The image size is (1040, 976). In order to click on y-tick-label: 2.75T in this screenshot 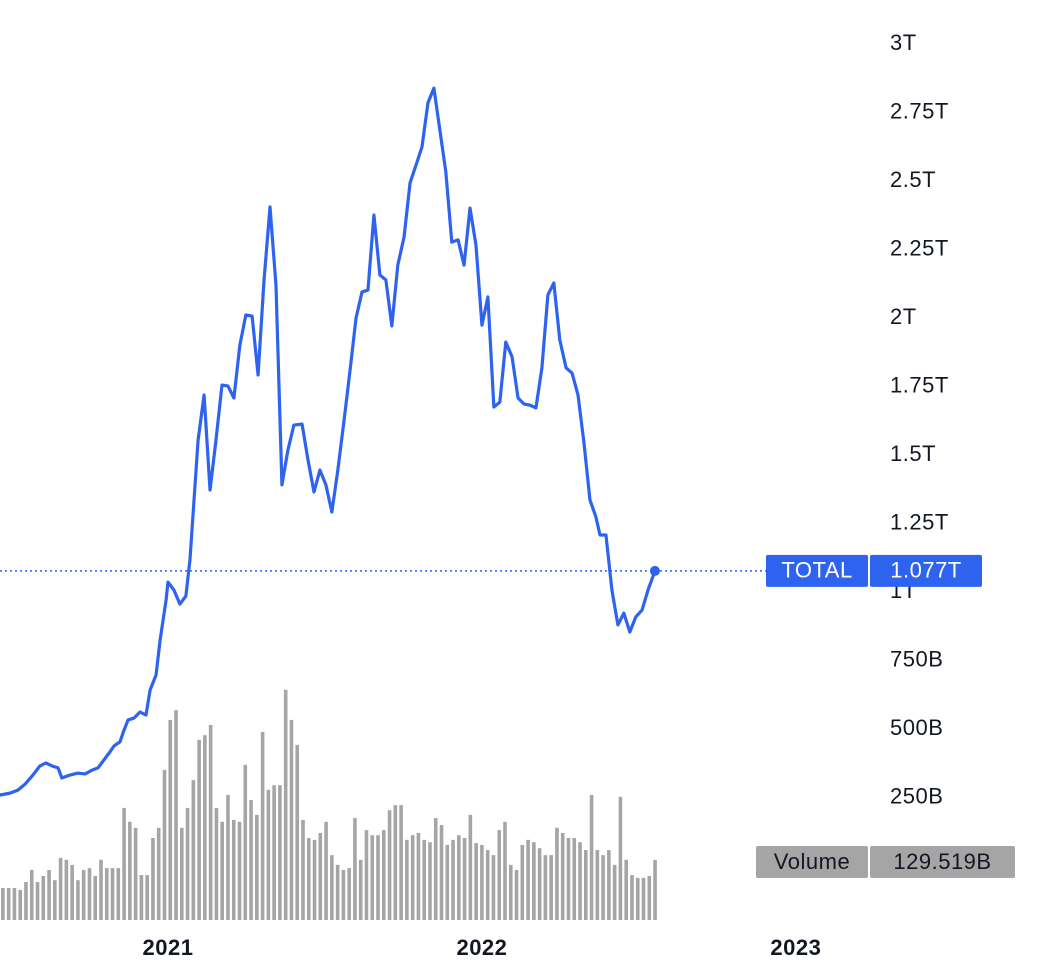, I will do `click(919, 110)`.